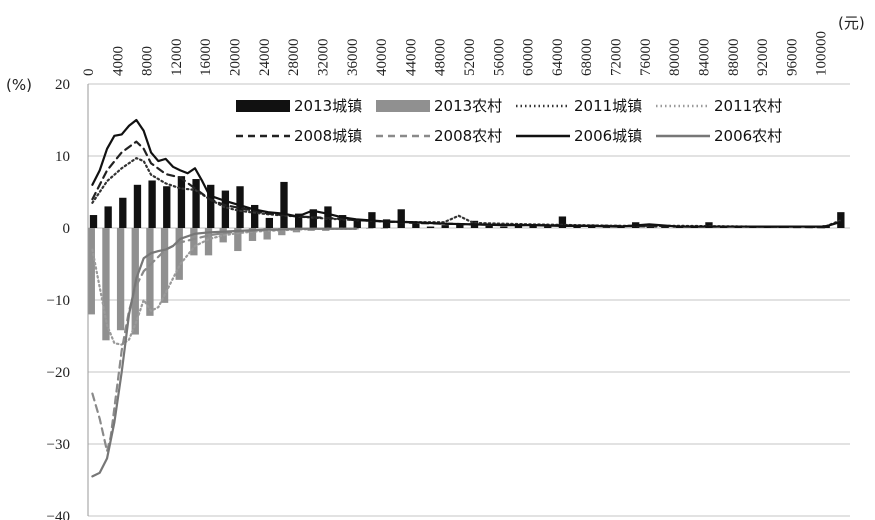 The width and height of the screenshot is (875, 520). Describe the element at coordinates (58, 301) in the screenshot. I see `y-tick-label: −10` at that location.